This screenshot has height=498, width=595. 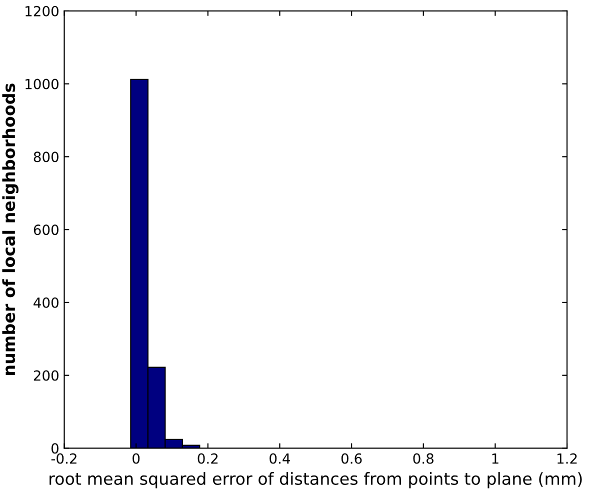 I want to click on x-tick-label: 0.4, so click(x=280, y=458).